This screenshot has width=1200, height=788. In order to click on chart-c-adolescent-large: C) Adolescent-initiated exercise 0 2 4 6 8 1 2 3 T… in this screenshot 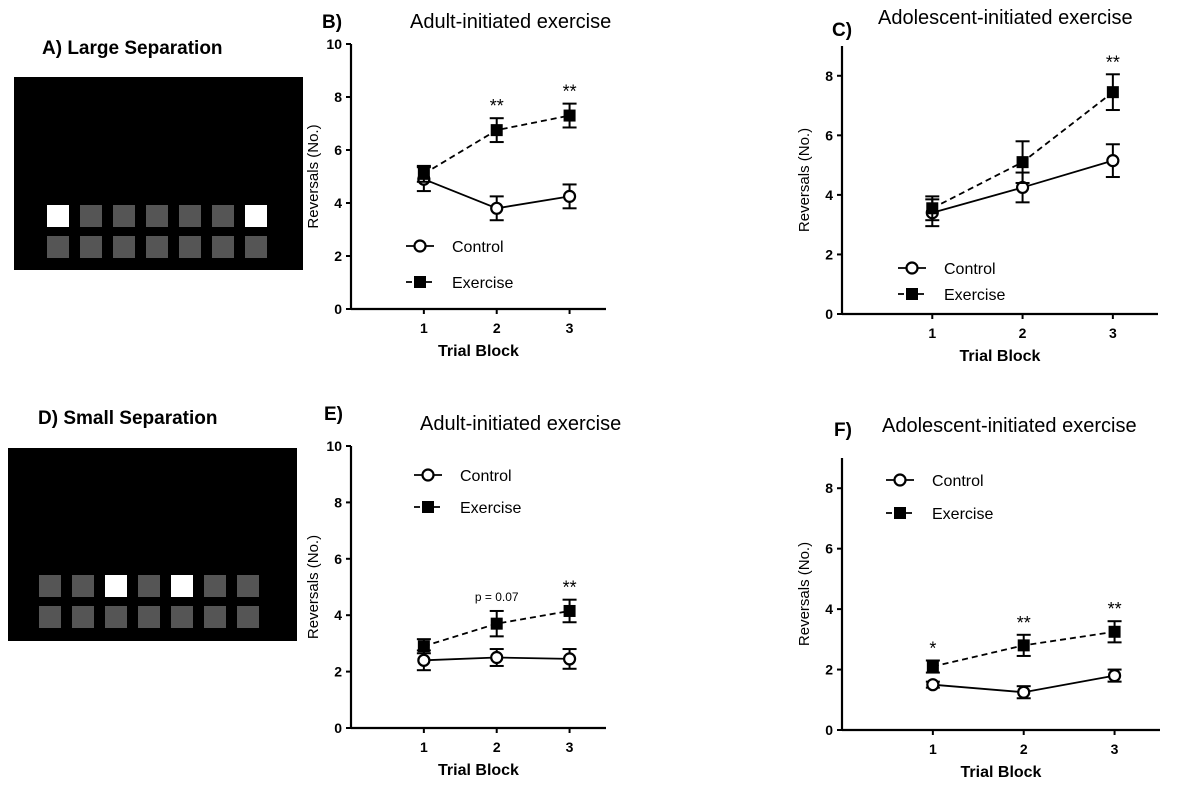, I will do `click(977, 186)`.